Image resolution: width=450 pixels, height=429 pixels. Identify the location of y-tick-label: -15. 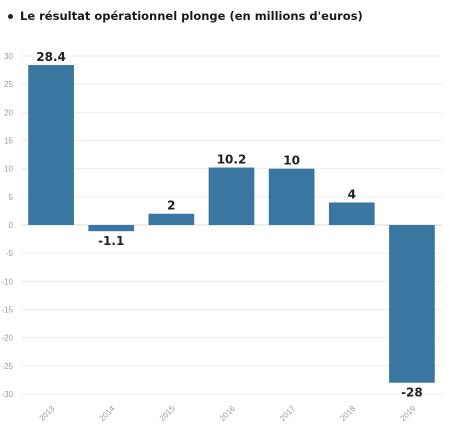
(7, 310).